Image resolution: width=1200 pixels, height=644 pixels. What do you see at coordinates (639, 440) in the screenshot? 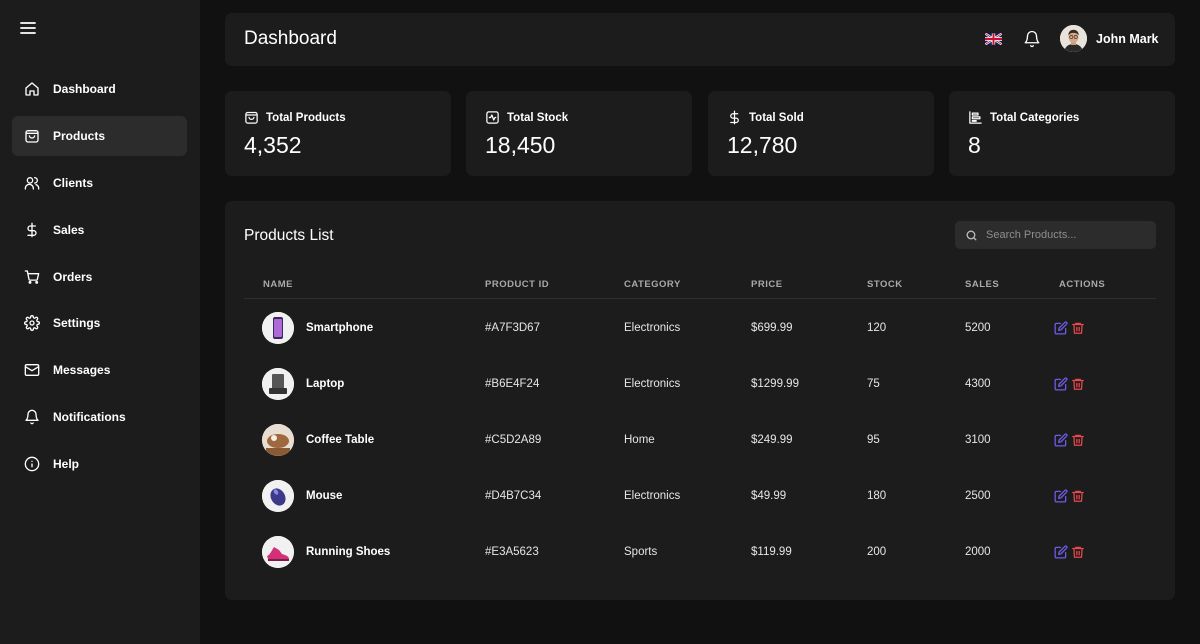
I see `product-category: Home` at bounding box center [639, 440].